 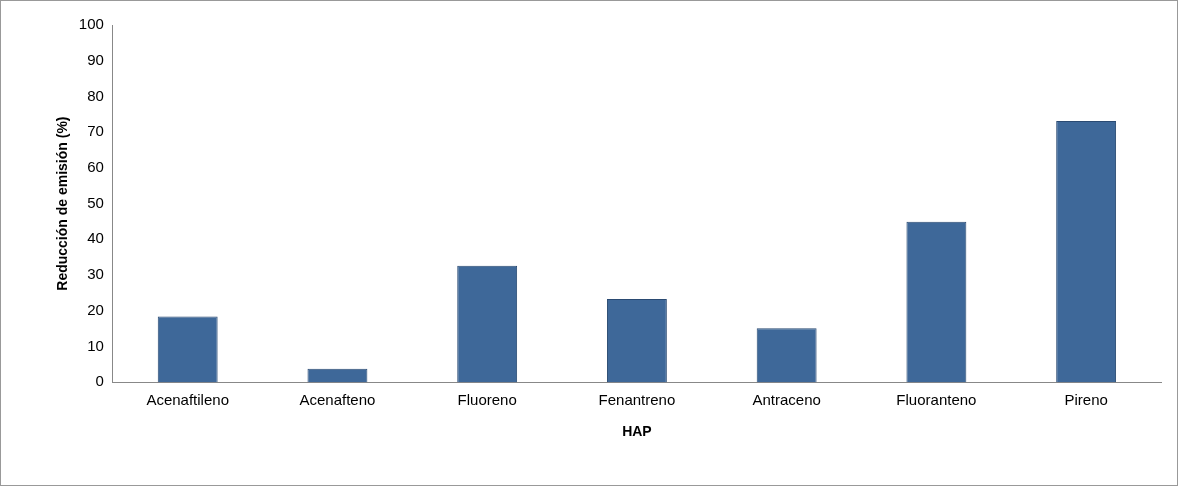 I want to click on x-tick-label: Pireno, so click(x=1086, y=400).